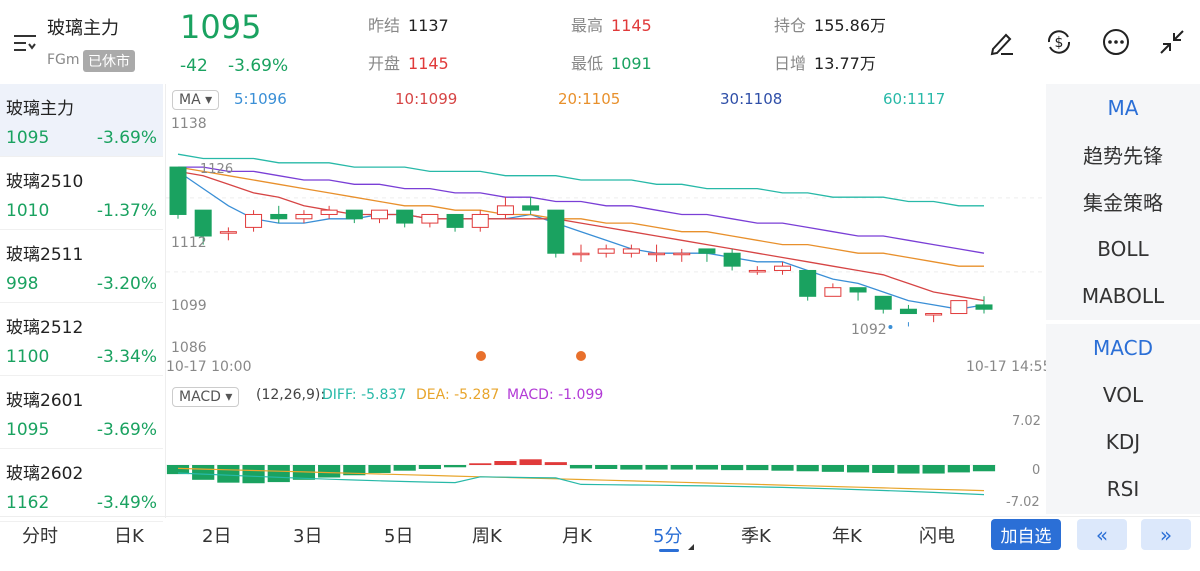 This screenshot has height=571, width=1200. What do you see at coordinates (408, 63) in the screenshot?
I see `stat-open: 开盘 1145` at bounding box center [408, 63].